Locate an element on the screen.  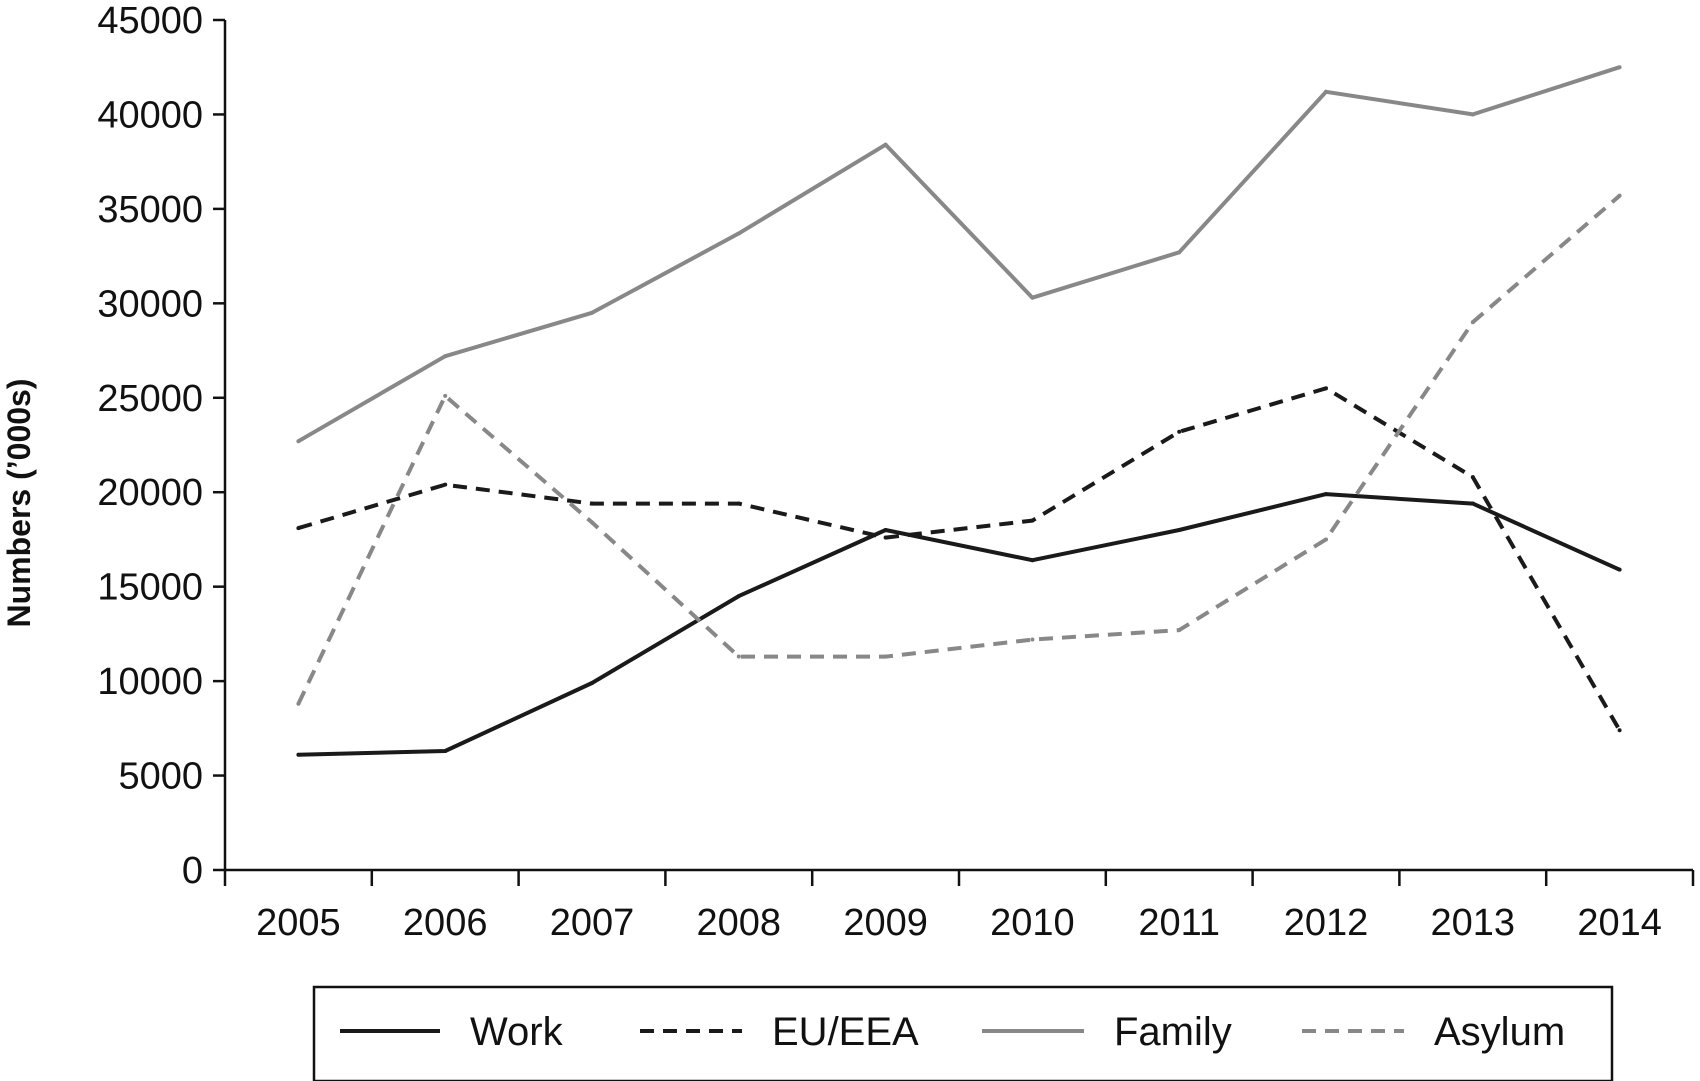
x-tick-label: 2011 is located at coordinates (1179, 923).